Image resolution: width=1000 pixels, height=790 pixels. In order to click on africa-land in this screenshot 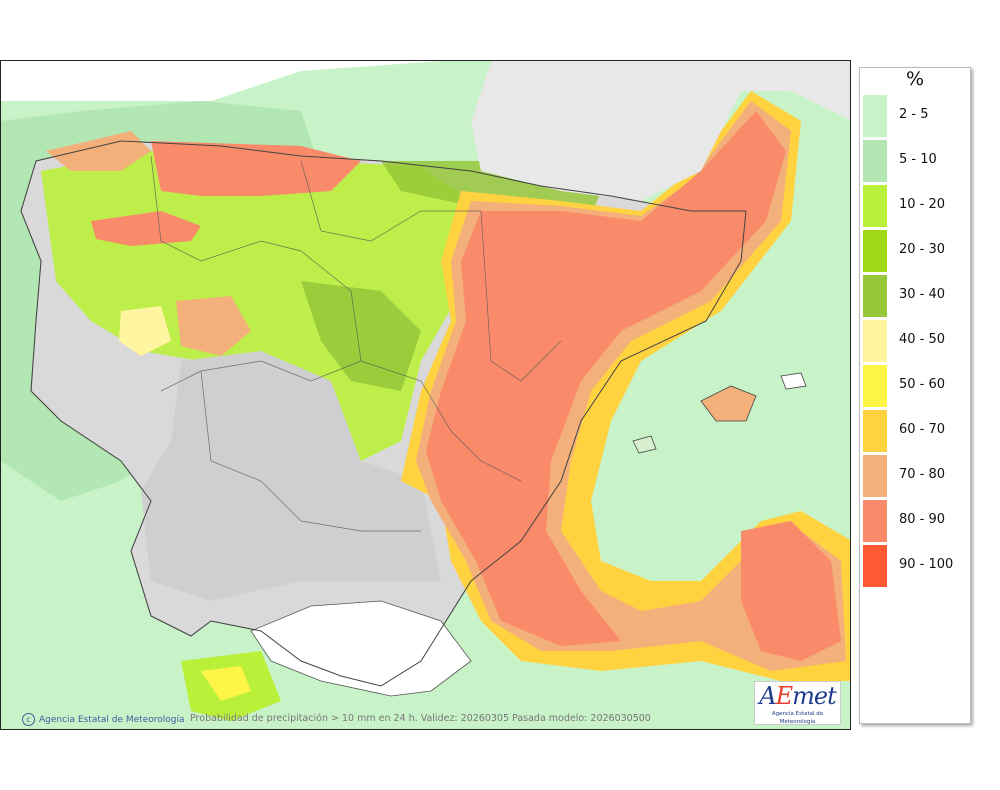, I will do `click(361, 648)`.